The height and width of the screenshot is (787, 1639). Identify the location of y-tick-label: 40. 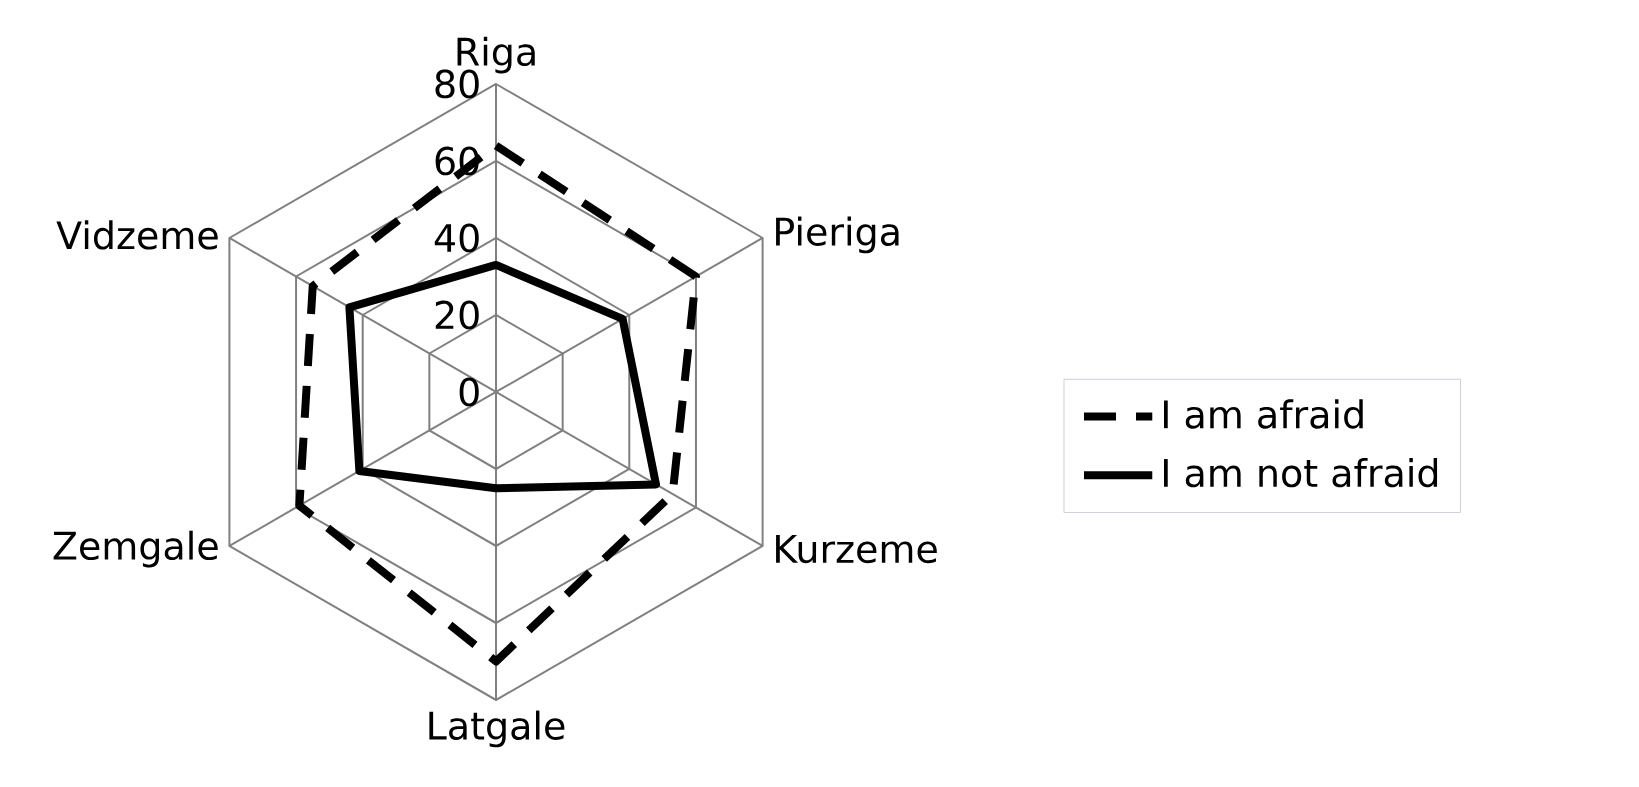
(456, 238).